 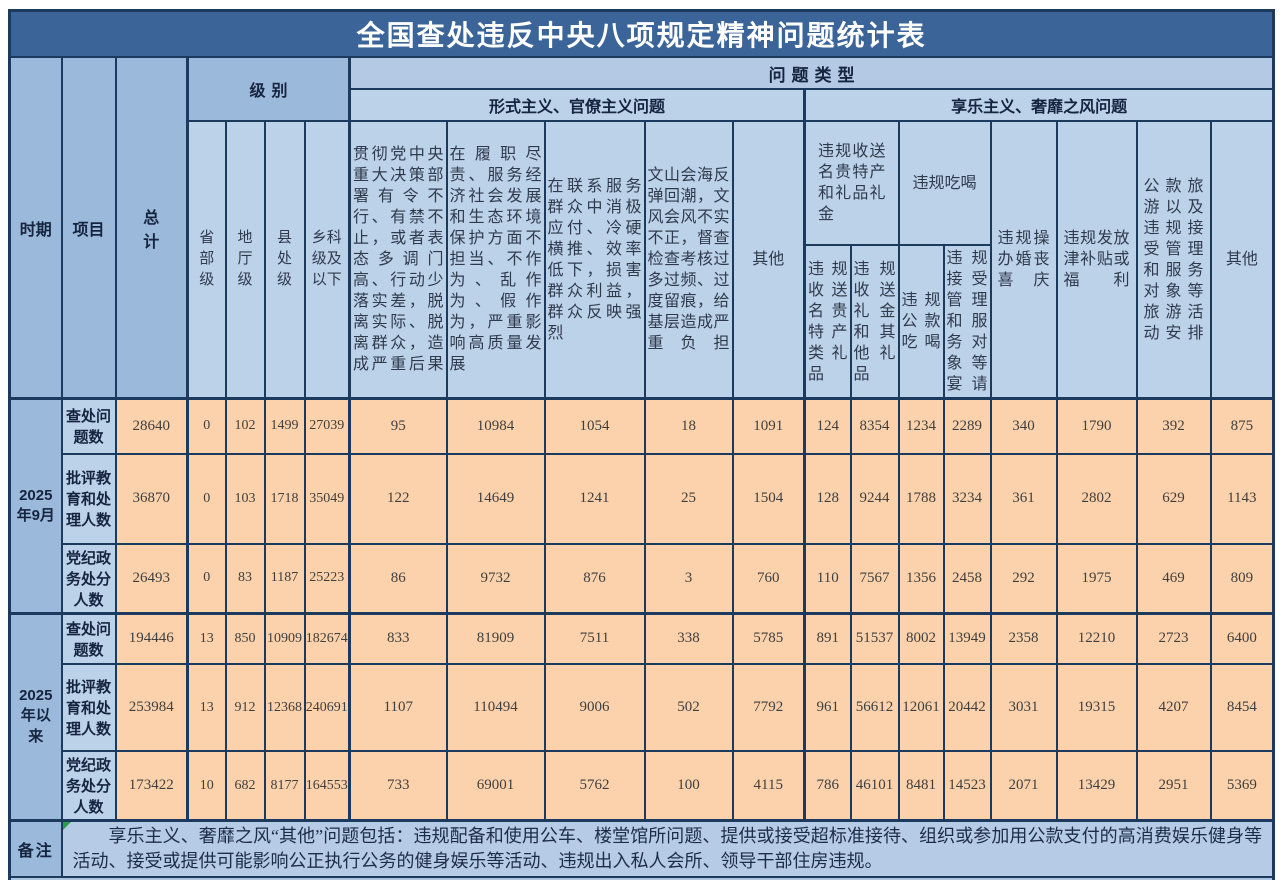 What do you see at coordinates (1173, 707) in the screenshot?
I see `data-cell: 4207` at bounding box center [1173, 707].